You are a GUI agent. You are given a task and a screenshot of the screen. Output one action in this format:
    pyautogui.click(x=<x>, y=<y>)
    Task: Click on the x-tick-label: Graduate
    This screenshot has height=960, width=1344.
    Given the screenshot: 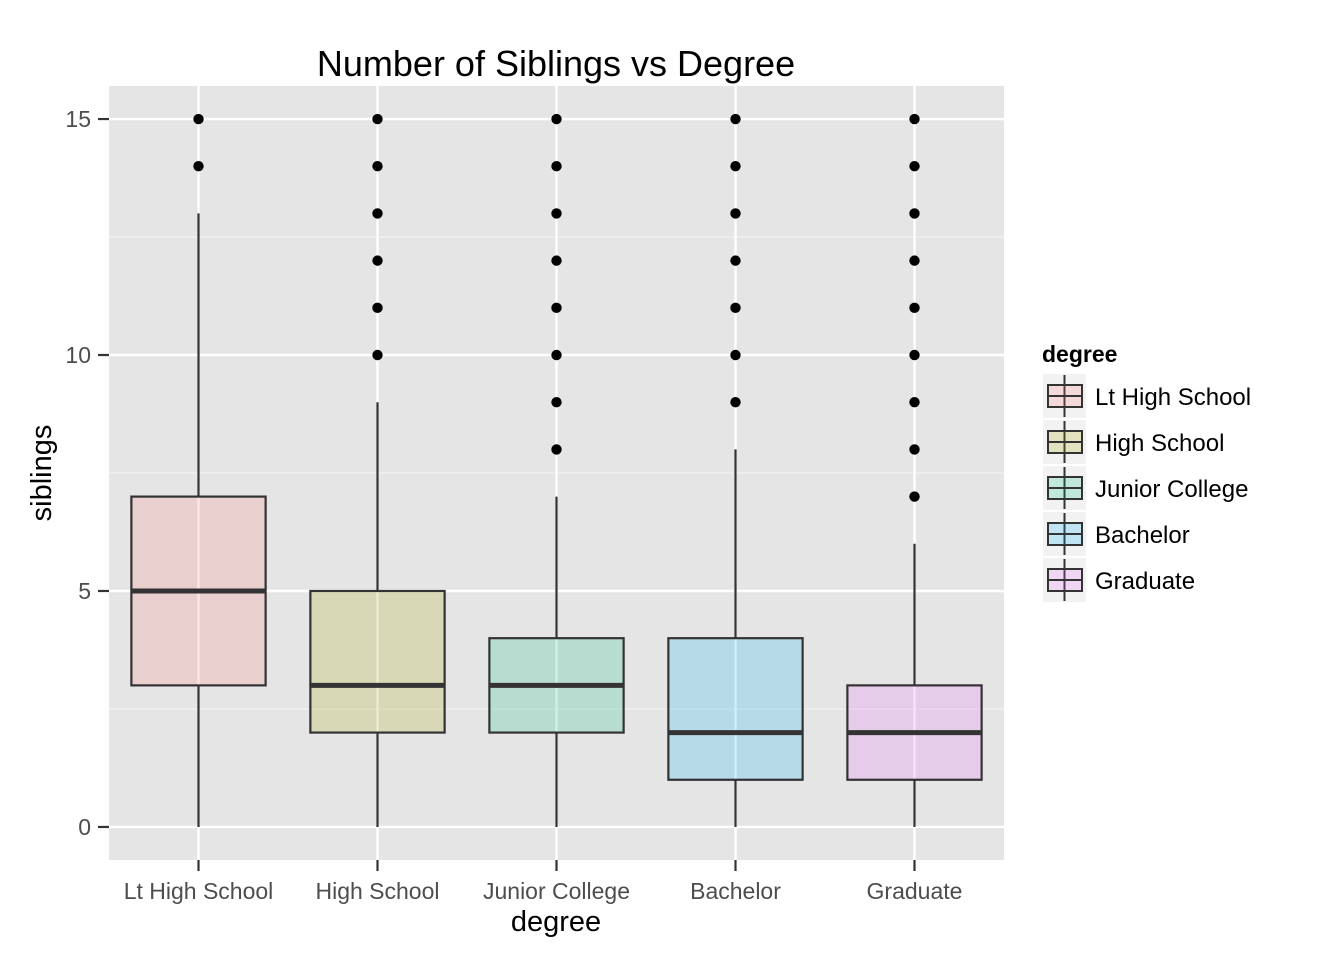 What is the action you would take?
    pyautogui.click(x=915, y=891)
    